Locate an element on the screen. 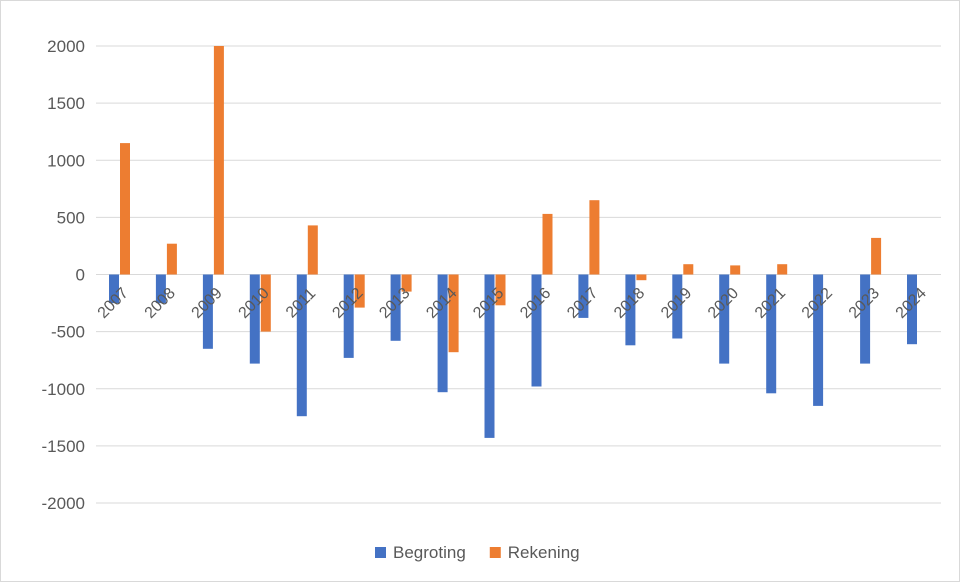 This screenshot has width=960, height=583. bar-begroting-2008 is located at coordinates (160, 289).